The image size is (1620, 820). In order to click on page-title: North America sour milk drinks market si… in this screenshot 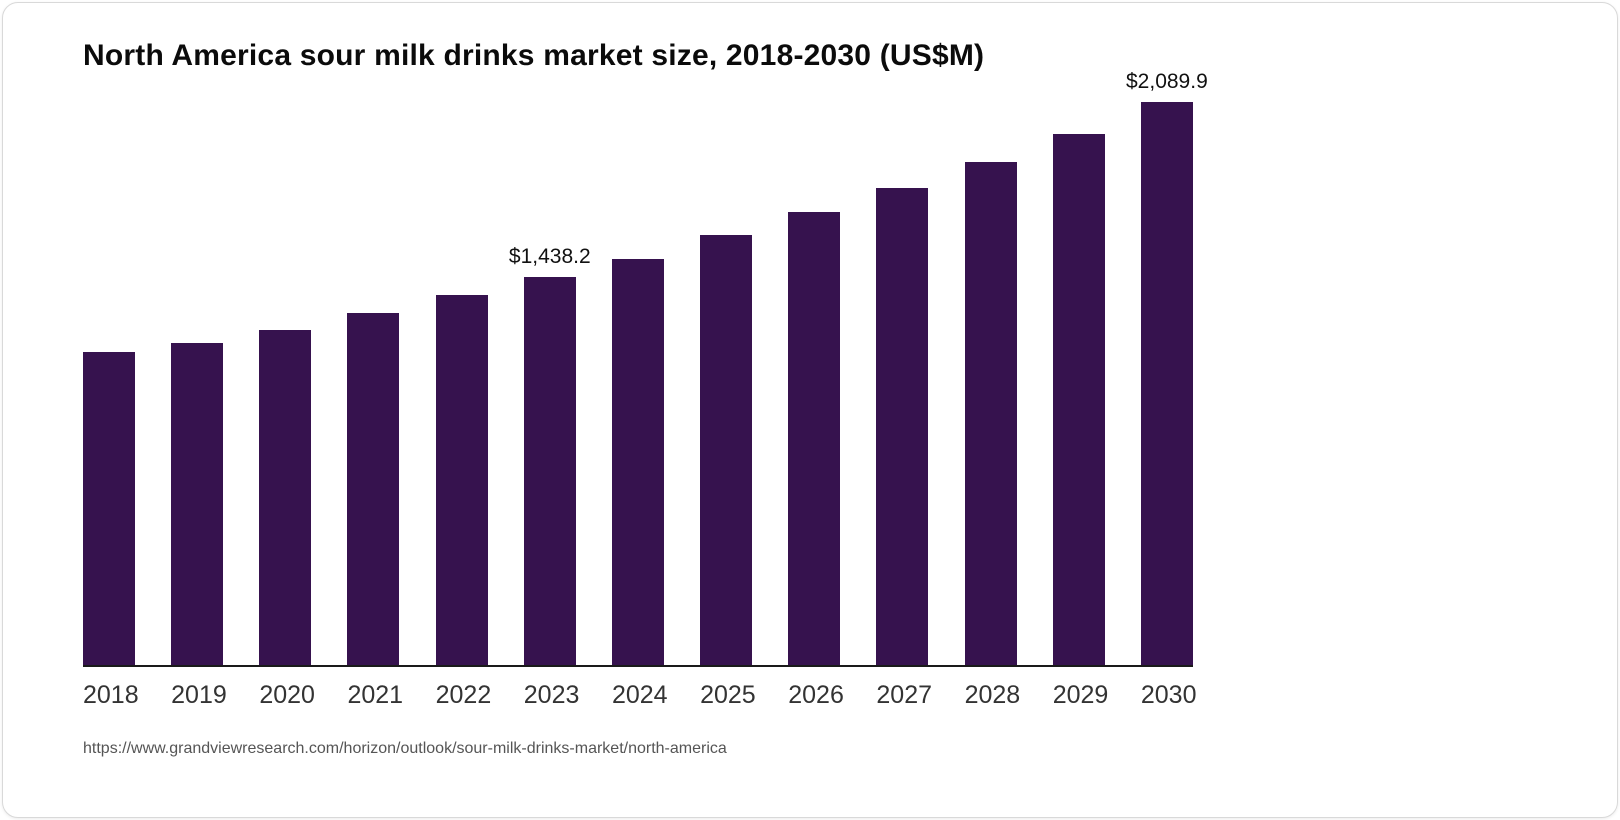, I will do `click(534, 55)`.